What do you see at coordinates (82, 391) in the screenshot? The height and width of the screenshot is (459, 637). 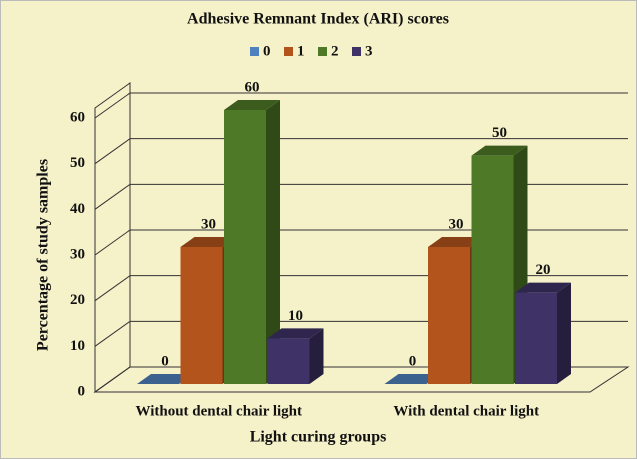 I see `y-tick-label: 0` at bounding box center [82, 391].